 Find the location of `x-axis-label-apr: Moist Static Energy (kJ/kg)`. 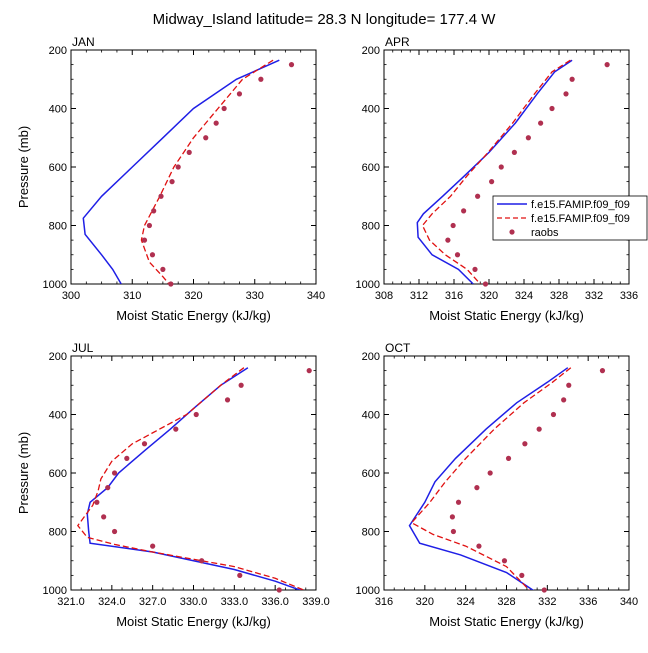

x-axis-label-apr: Moist Static Energy (kJ/kg) is located at coordinates (506, 315).